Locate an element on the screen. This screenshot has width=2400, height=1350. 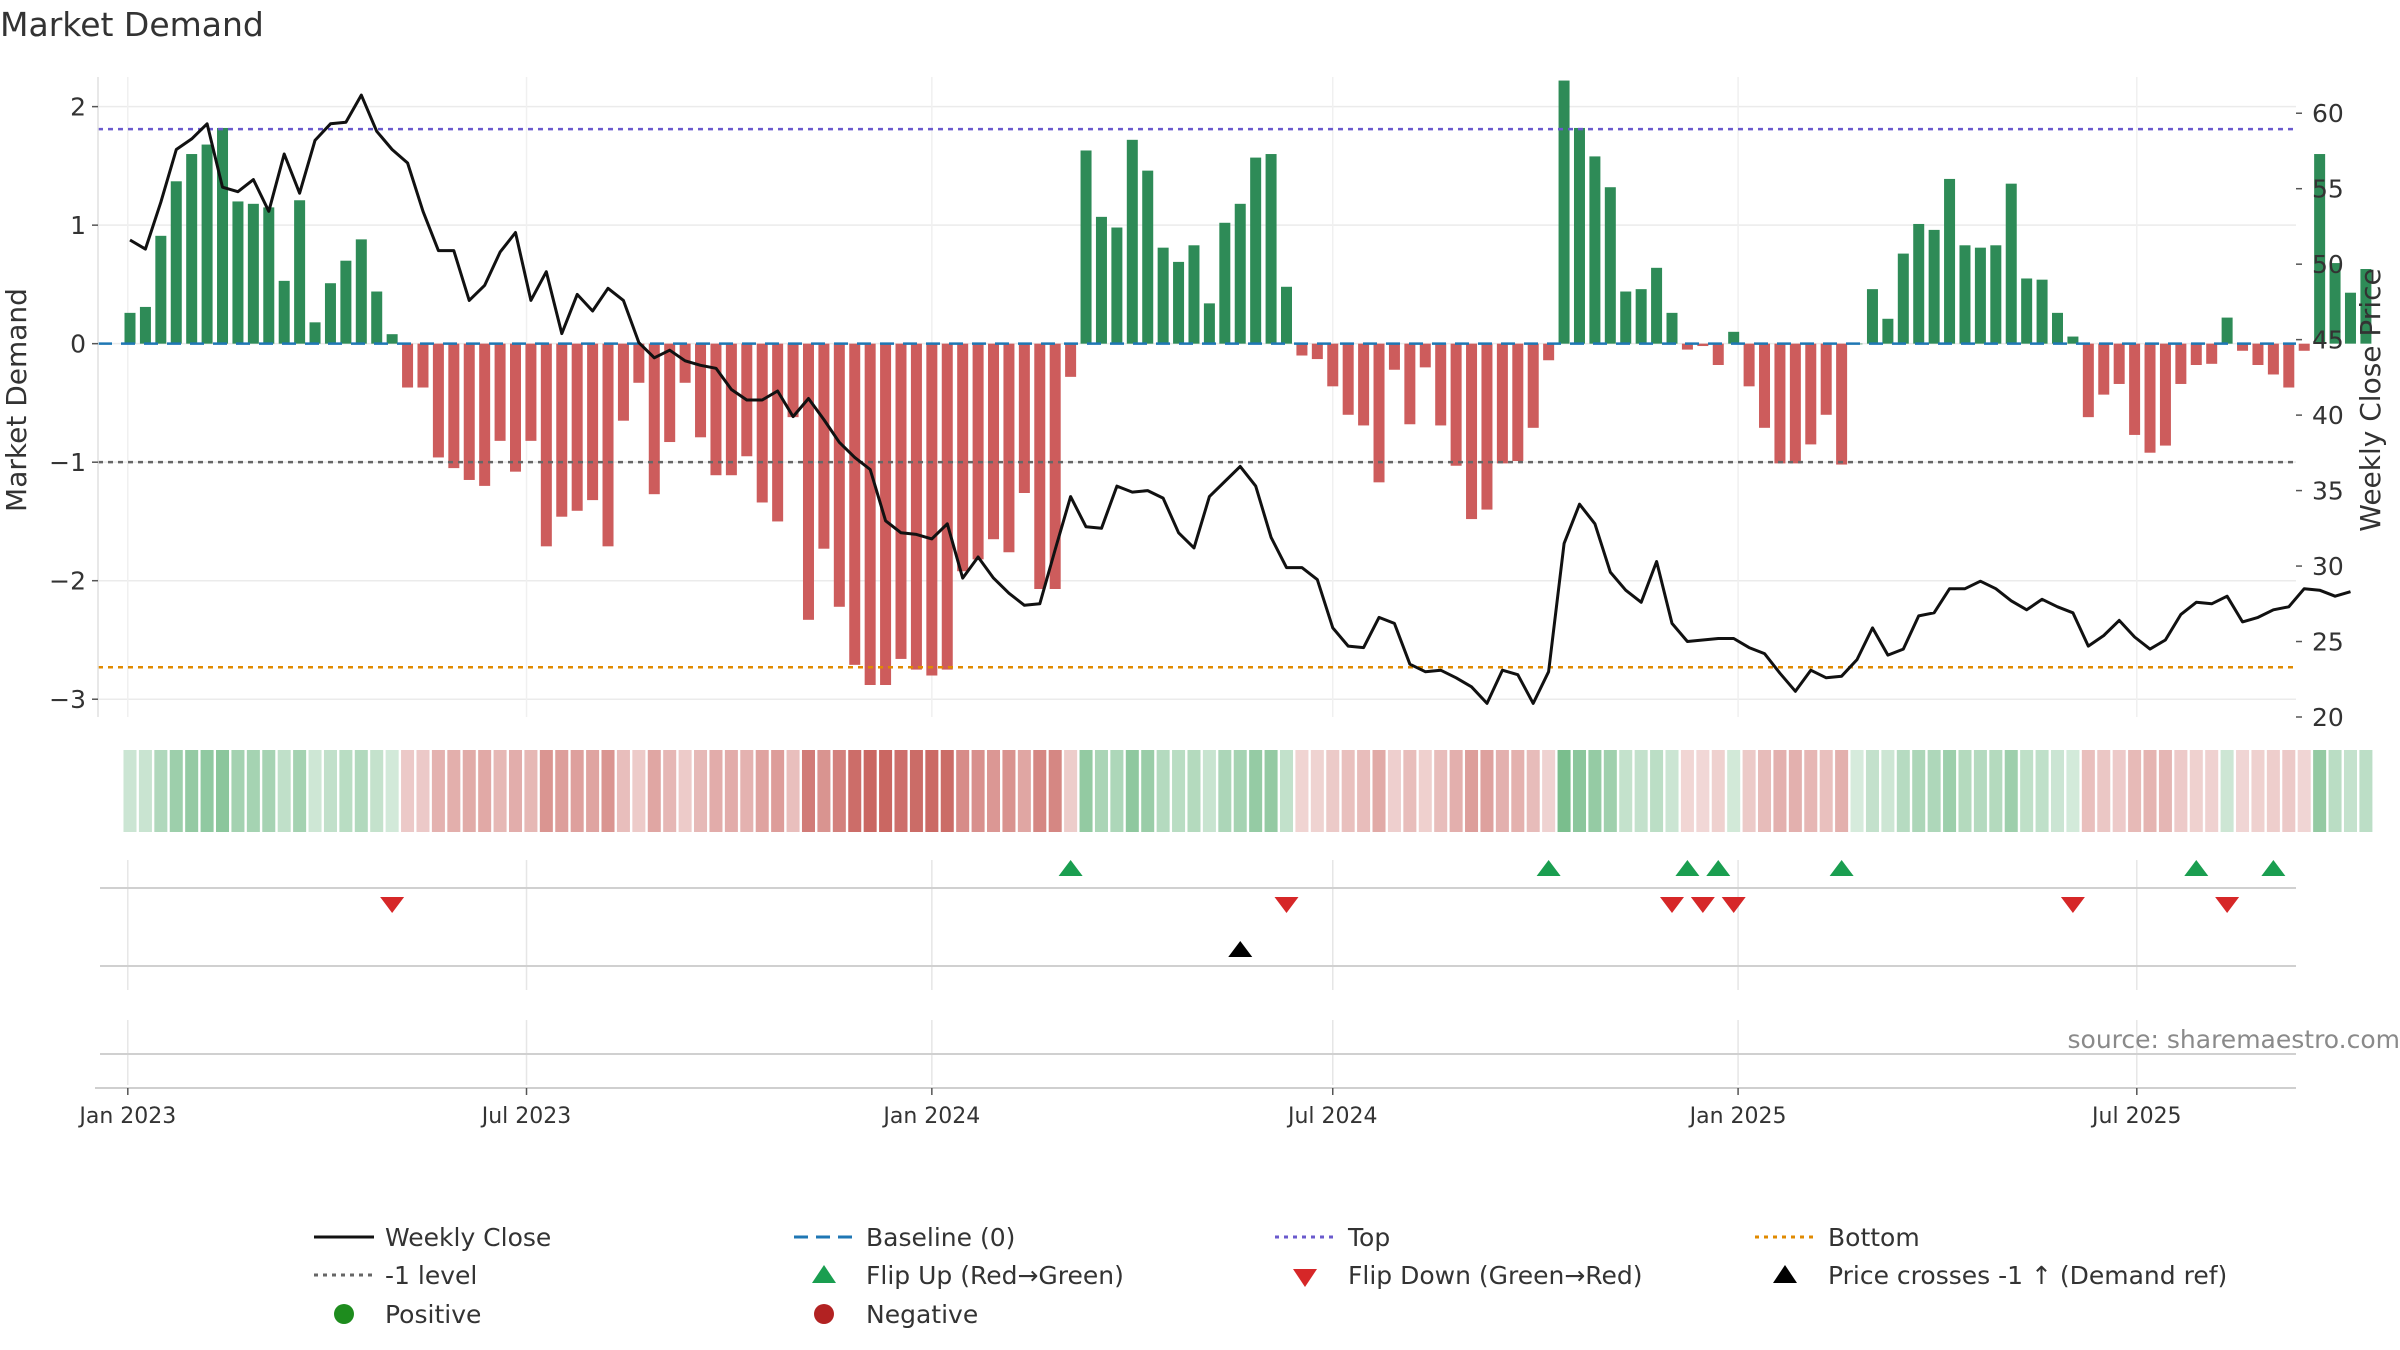
legend-item-baseline: Baseline (0) is located at coordinates (904, 1237).